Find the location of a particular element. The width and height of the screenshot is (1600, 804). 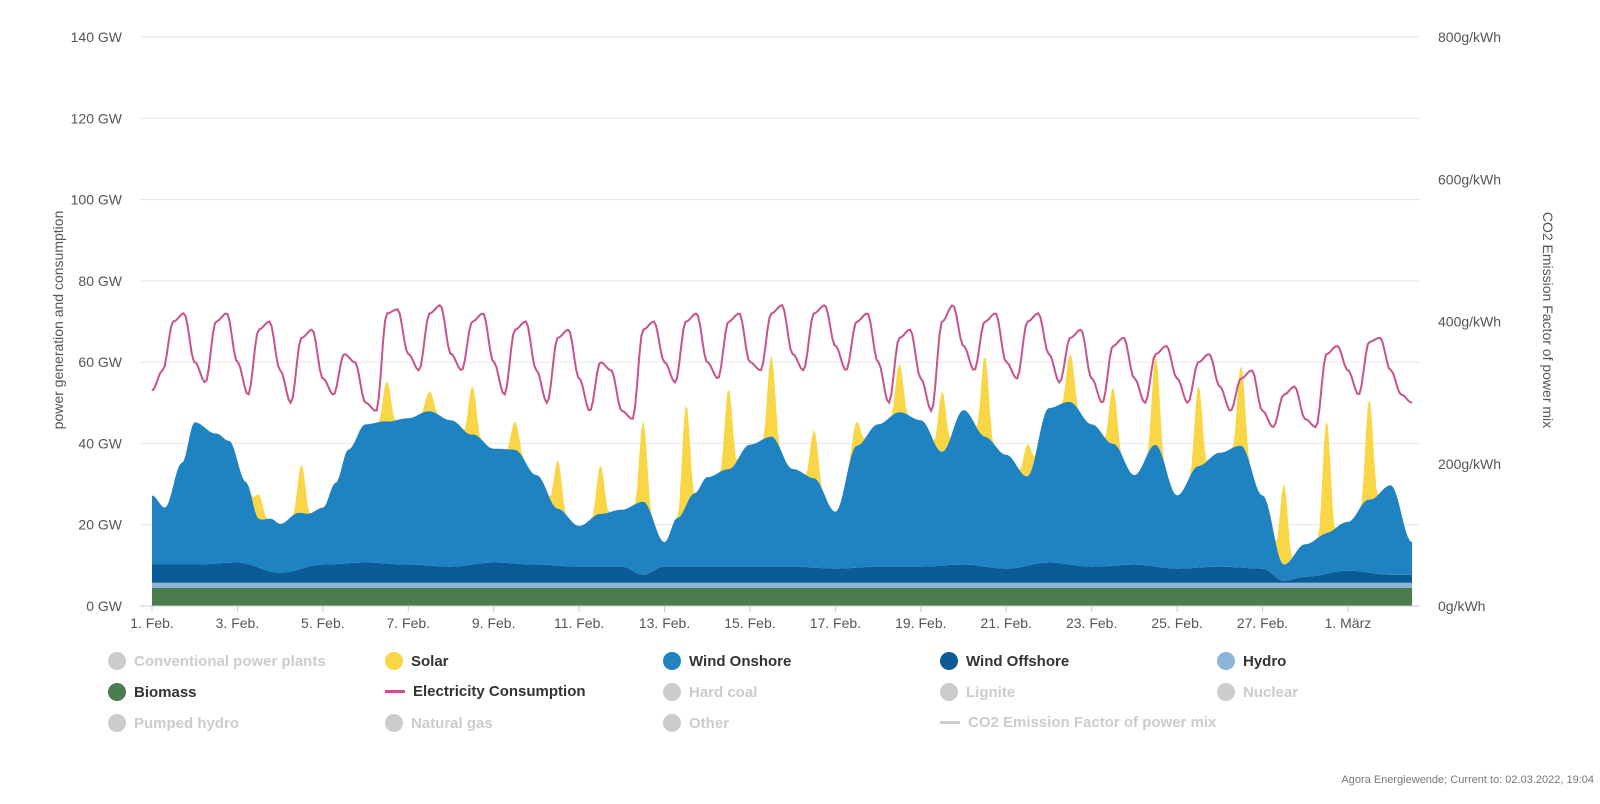

x-tick-label: 1. März is located at coordinates (1348, 623).